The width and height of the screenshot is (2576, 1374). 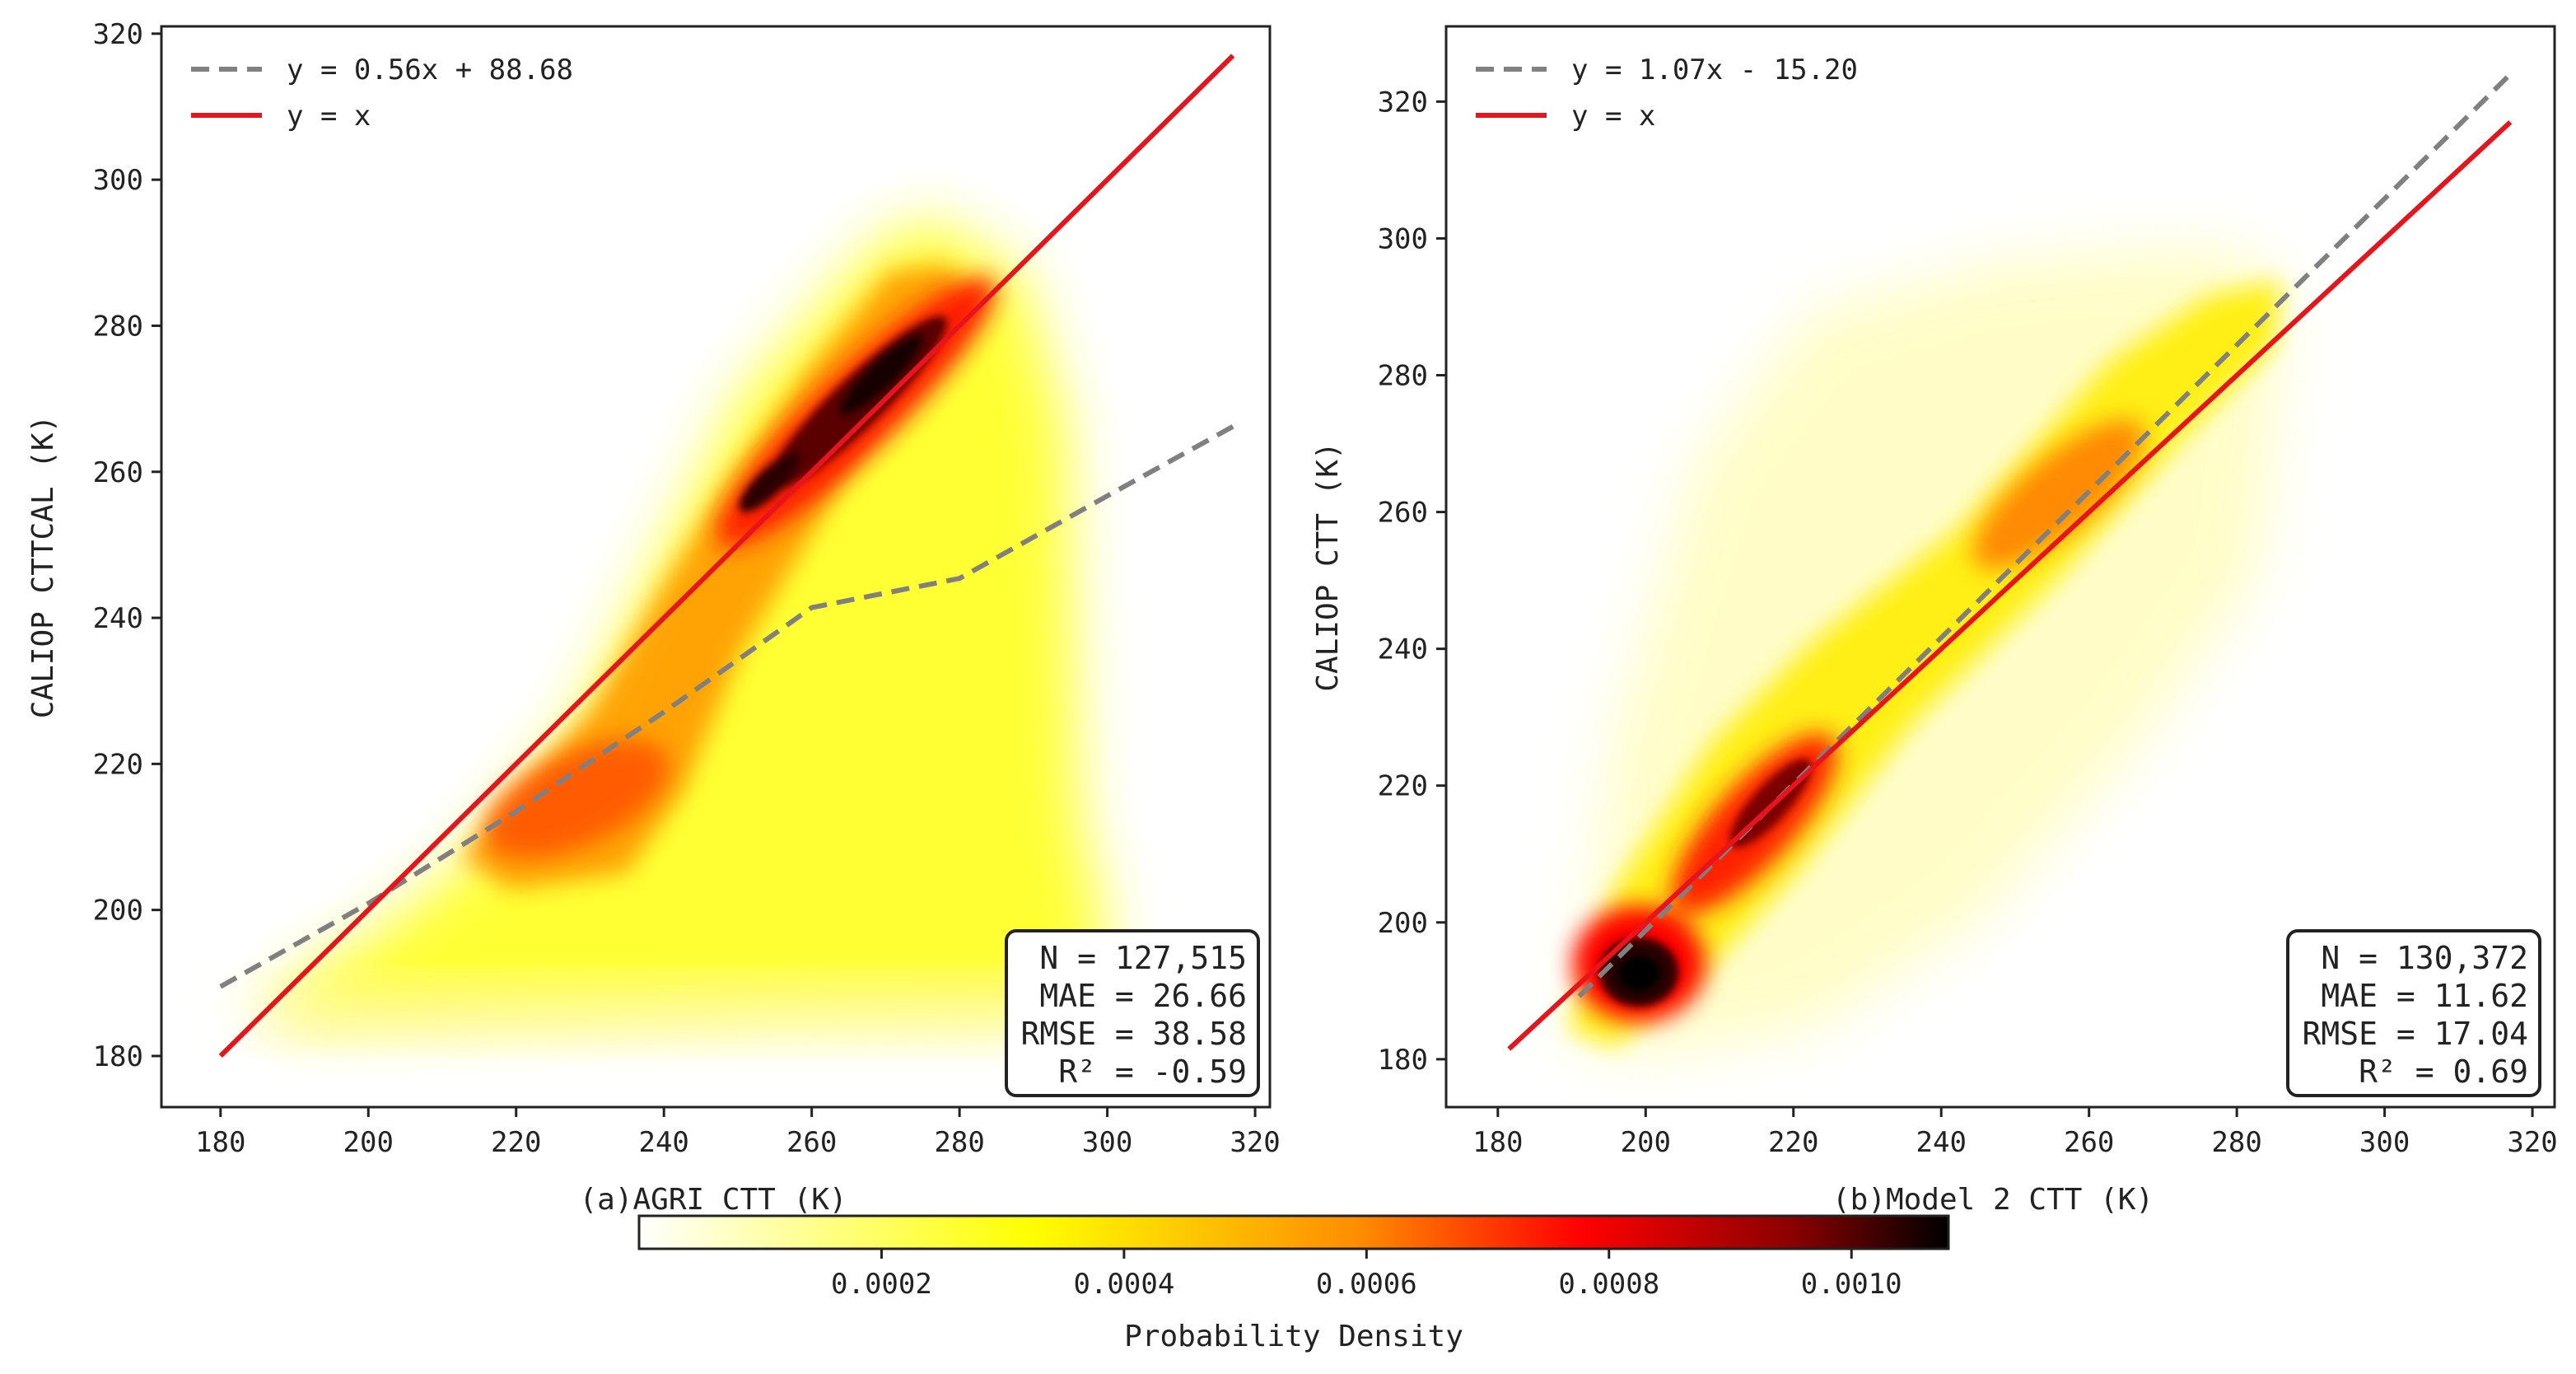 I want to click on panel-a-x-tick-label: 260, so click(x=811, y=1142).